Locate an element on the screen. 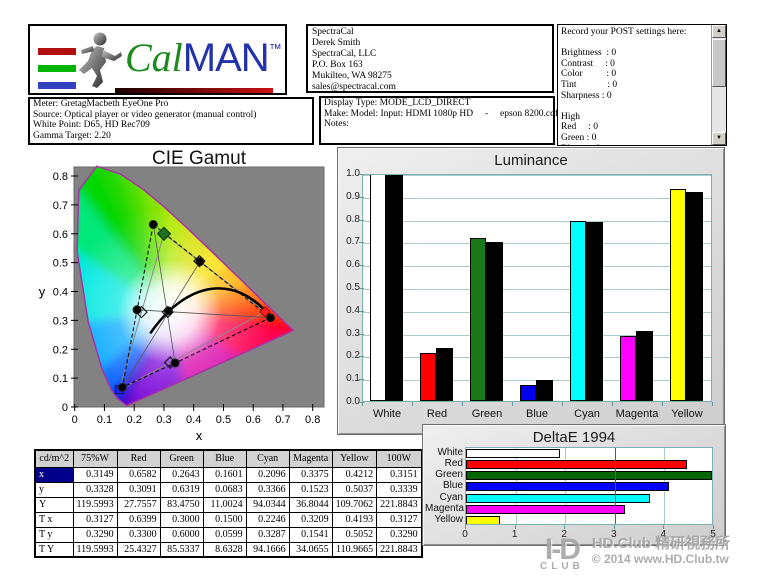 The height and width of the screenshot is (588, 760). post-line: High is located at coordinates (570, 116).